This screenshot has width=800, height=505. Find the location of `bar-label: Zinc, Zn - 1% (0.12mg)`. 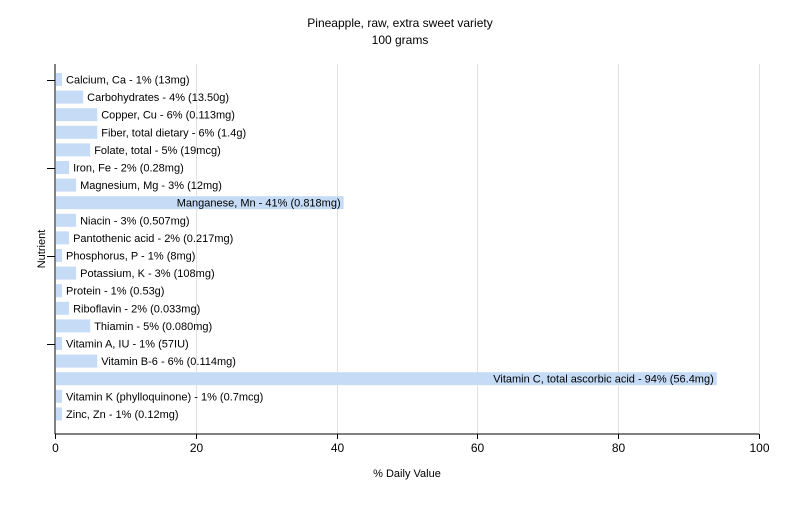

bar-label: Zinc, Zn - 1% (0.12mg) is located at coordinates (122, 415).